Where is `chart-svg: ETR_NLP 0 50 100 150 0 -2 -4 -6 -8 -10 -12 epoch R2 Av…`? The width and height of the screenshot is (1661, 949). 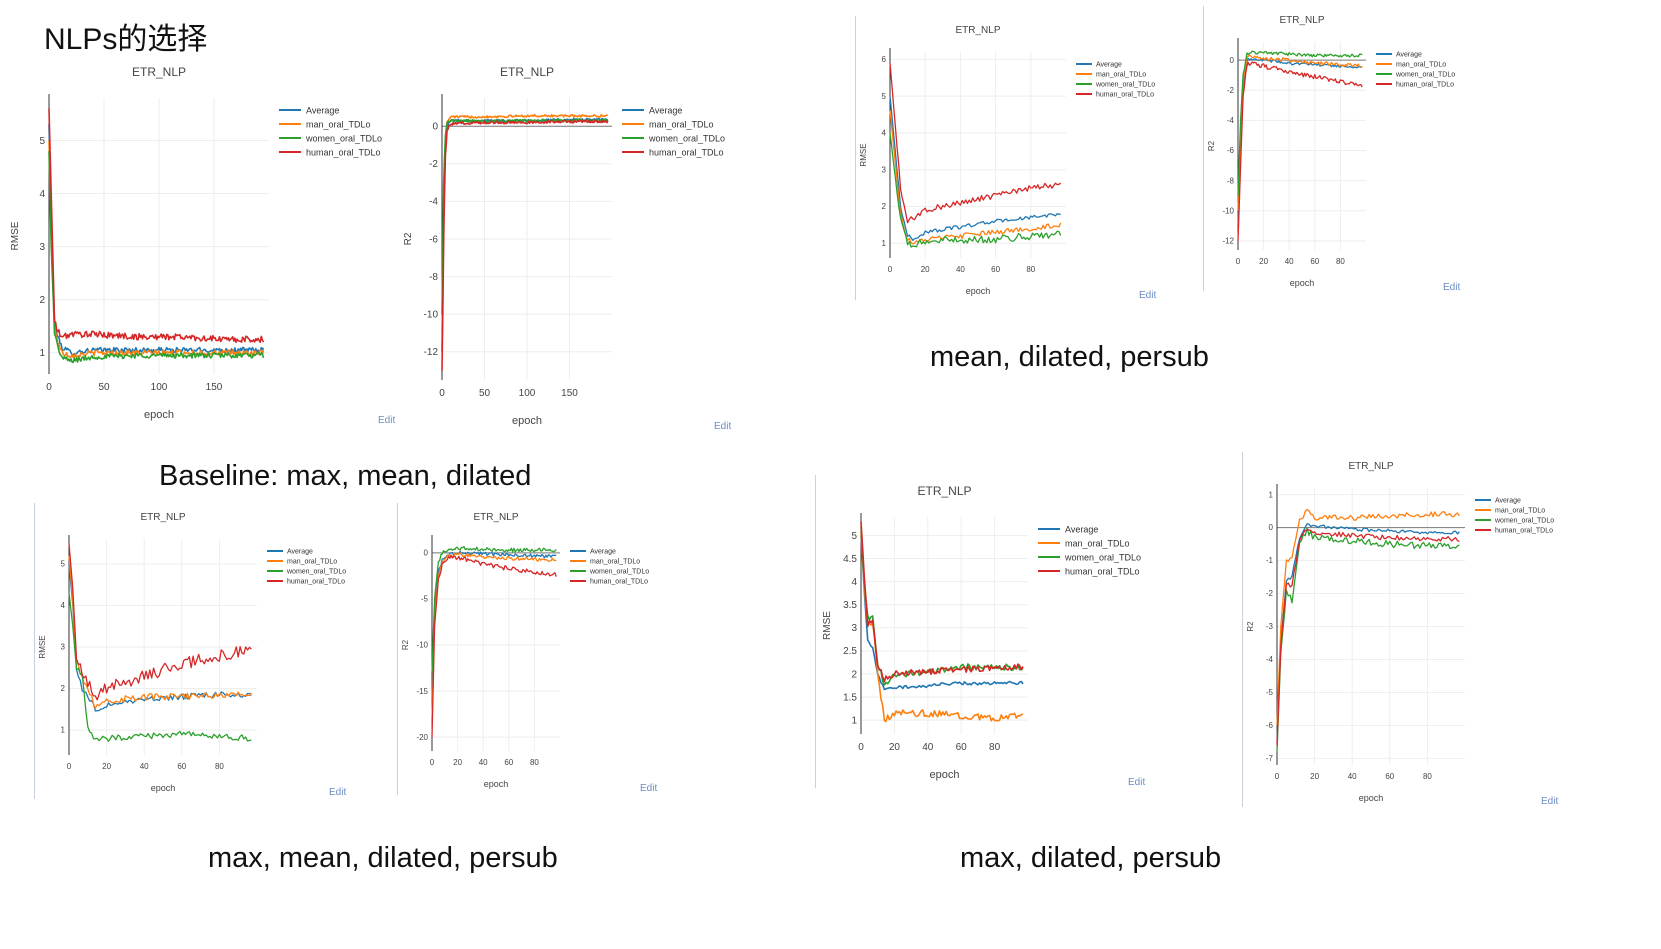
chart-svg: ETR_NLP 0 50 100 150 0 -2 -4 -6 -8 -10 -12 epoch R2 Av… is located at coordinates (564, 246).